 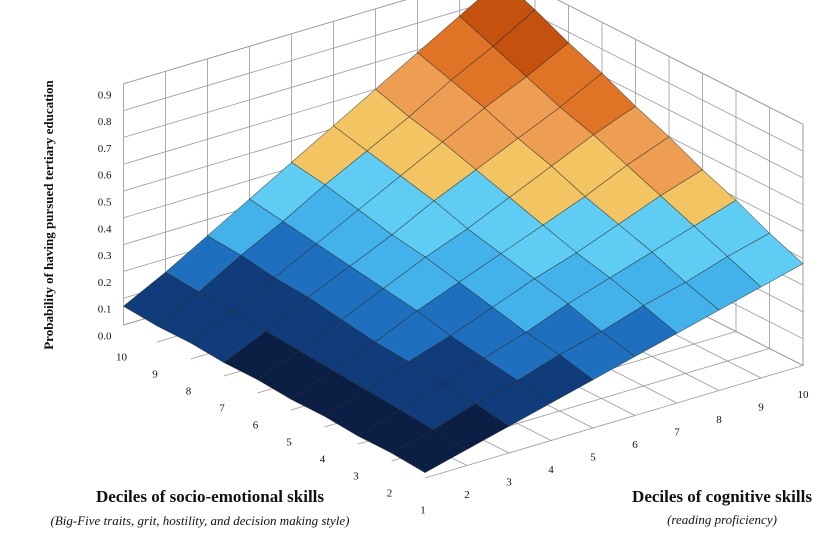 What do you see at coordinates (189, 392) in the screenshot?
I see `x-tick-label: 8` at bounding box center [189, 392].